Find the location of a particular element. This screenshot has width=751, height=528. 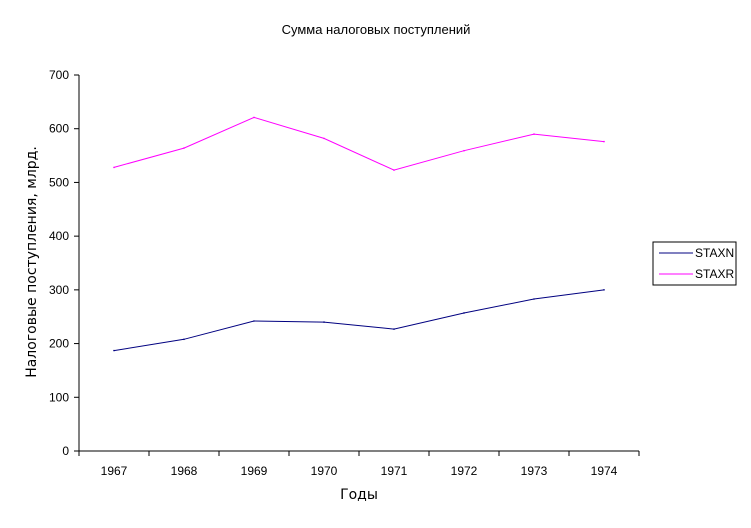

x-tick-label: 1972 is located at coordinates (464, 471).